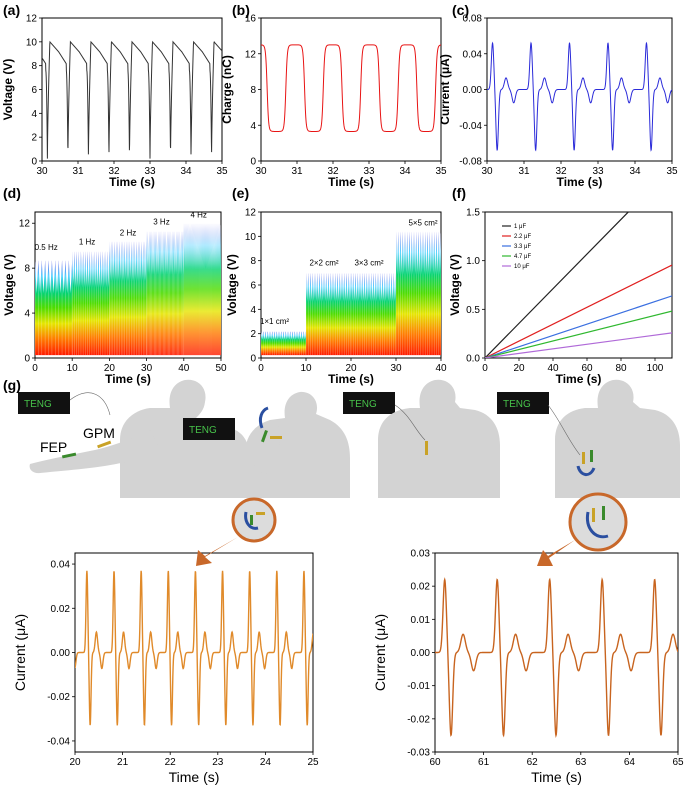 Image resolution: width=685 pixels, height=788 pixels. What do you see at coordinates (459, 193) in the screenshot?
I see `panel-label-f: (f)` at bounding box center [459, 193].